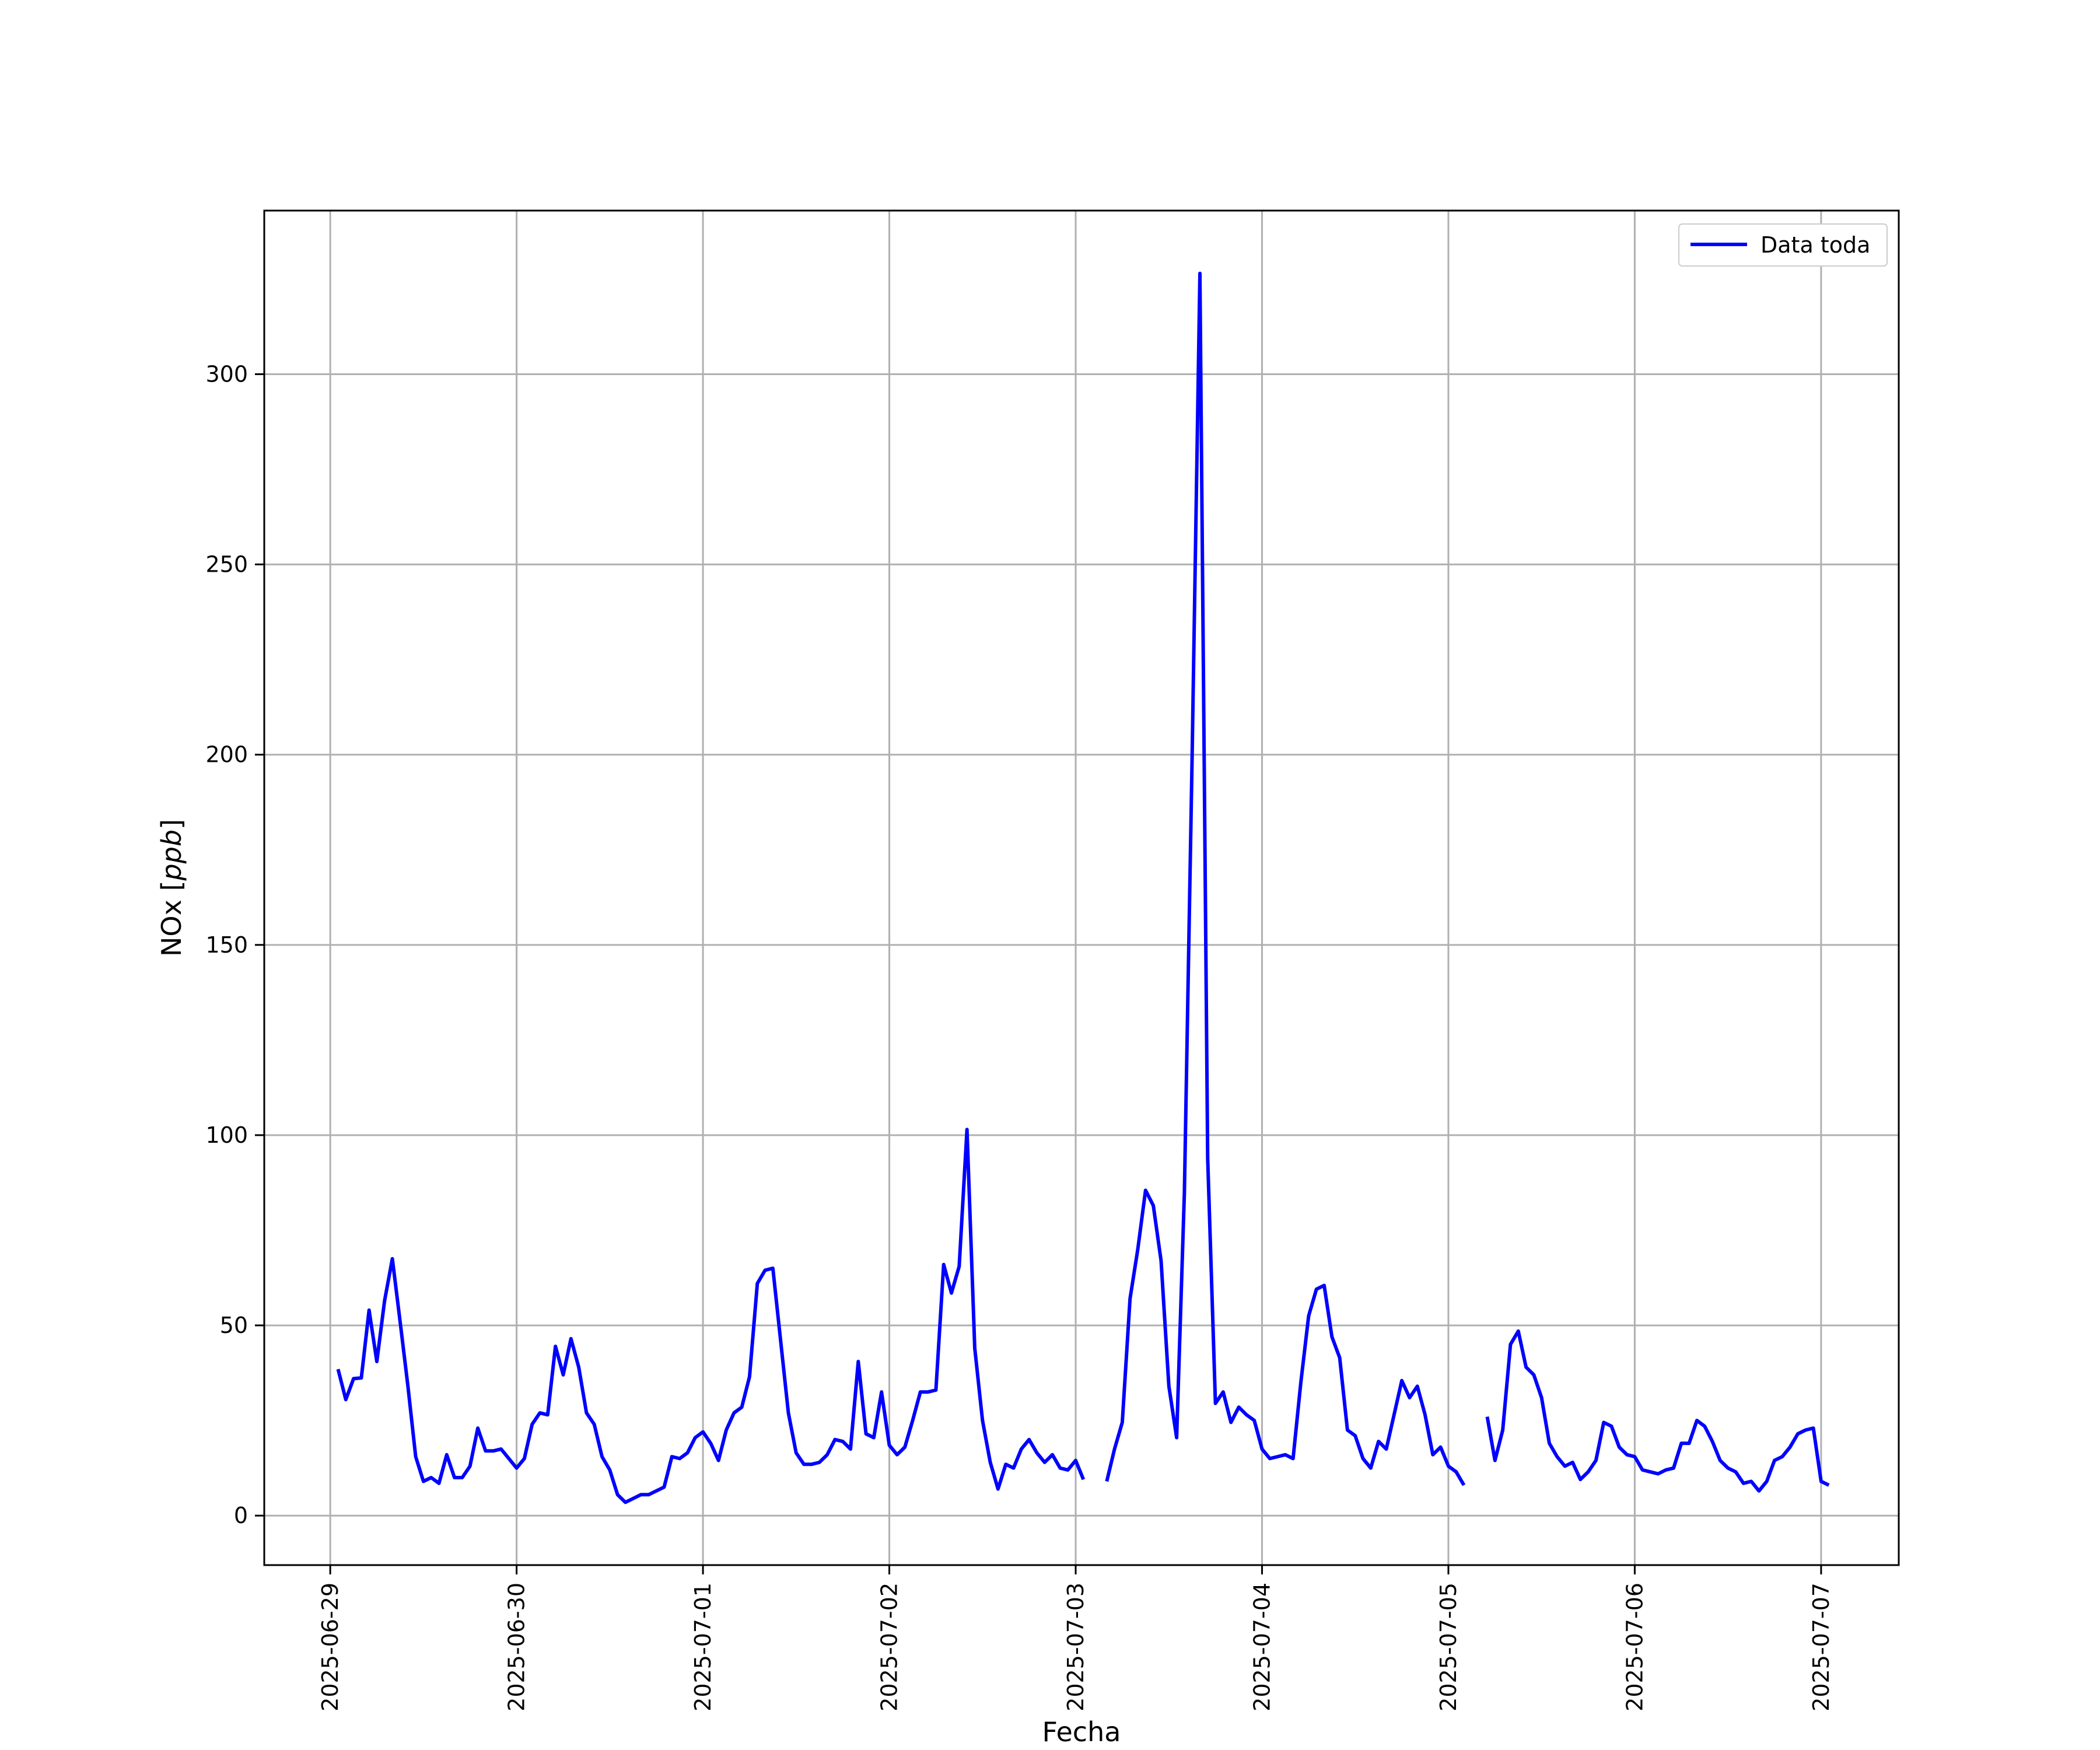 This screenshot has width=2100, height=1750. What do you see at coordinates (171, 855) in the screenshot?
I see `y-axis-label-unit: ppb` at bounding box center [171, 855].